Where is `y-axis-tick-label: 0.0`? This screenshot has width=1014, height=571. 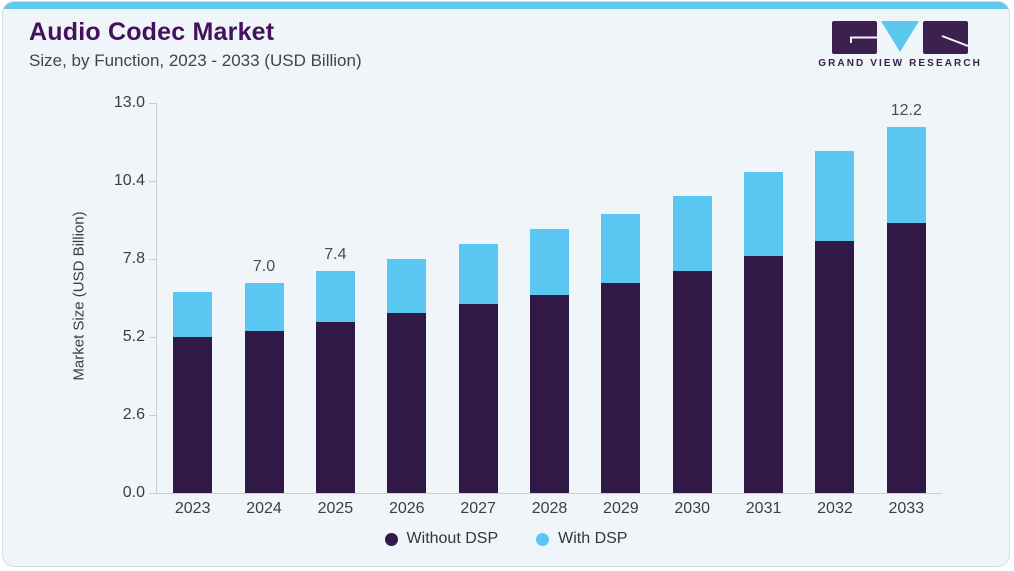 y-axis-tick-label: 0.0 is located at coordinates (133, 492).